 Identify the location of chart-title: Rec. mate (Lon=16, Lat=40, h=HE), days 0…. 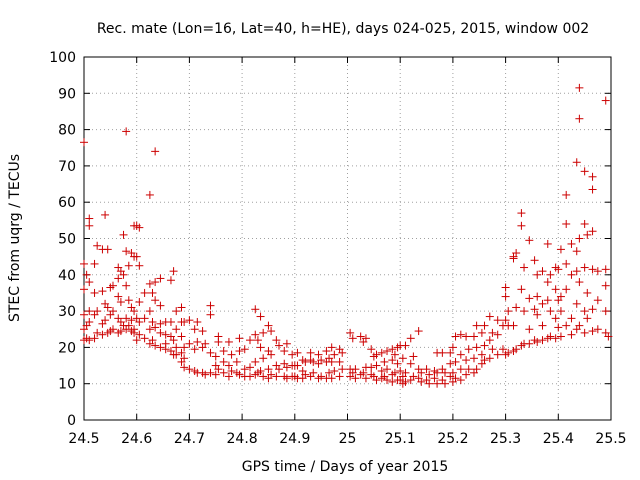
(343, 29).